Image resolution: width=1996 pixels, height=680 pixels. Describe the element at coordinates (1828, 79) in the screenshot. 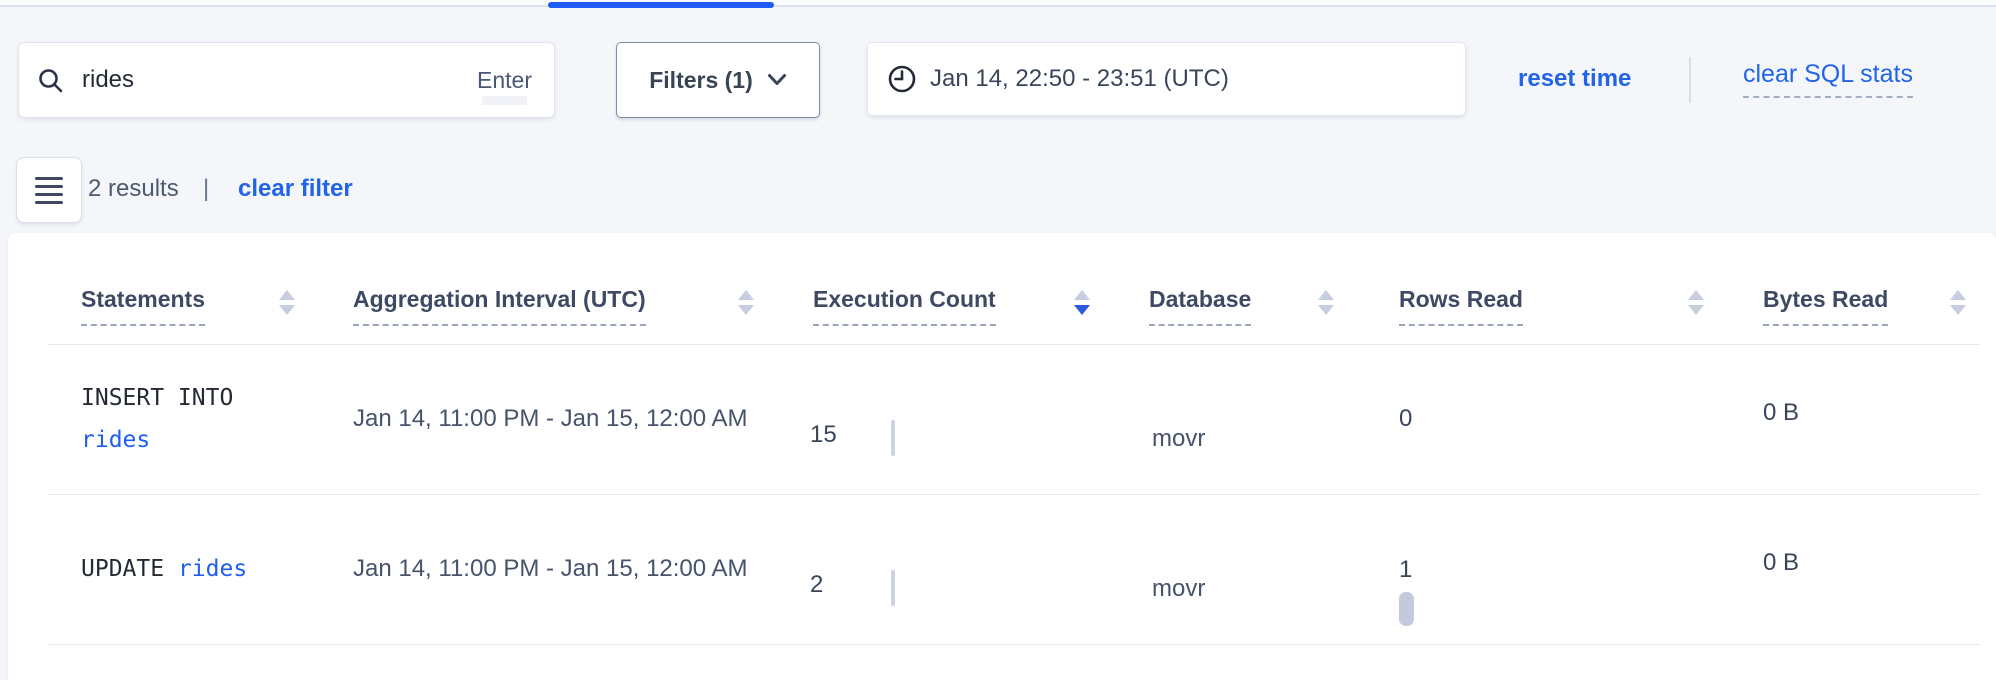

I see `clear-sql-stats-link: clear SQL stats` at that location.